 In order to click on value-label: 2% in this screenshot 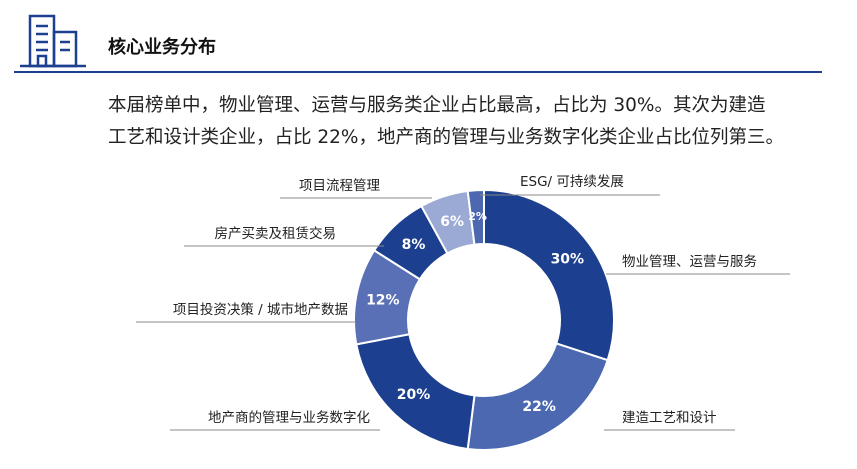, I will do `click(477, 216)`.